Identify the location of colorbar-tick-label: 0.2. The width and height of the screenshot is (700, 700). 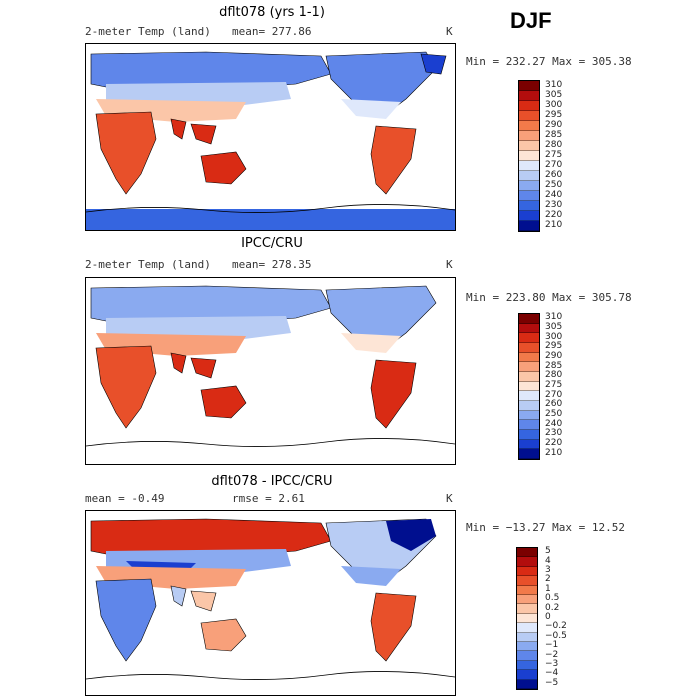
(552, 607).